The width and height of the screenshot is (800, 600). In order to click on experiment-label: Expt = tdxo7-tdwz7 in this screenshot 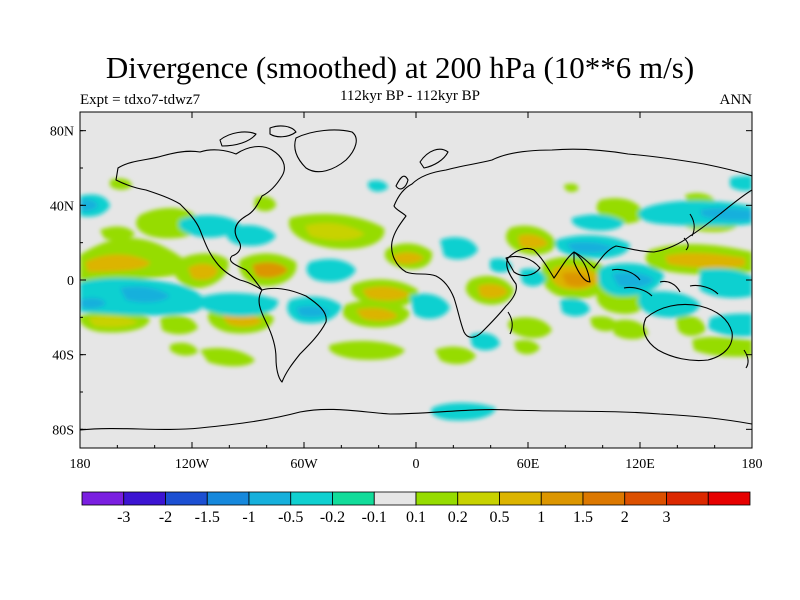, I will do `click(140, 100)`.